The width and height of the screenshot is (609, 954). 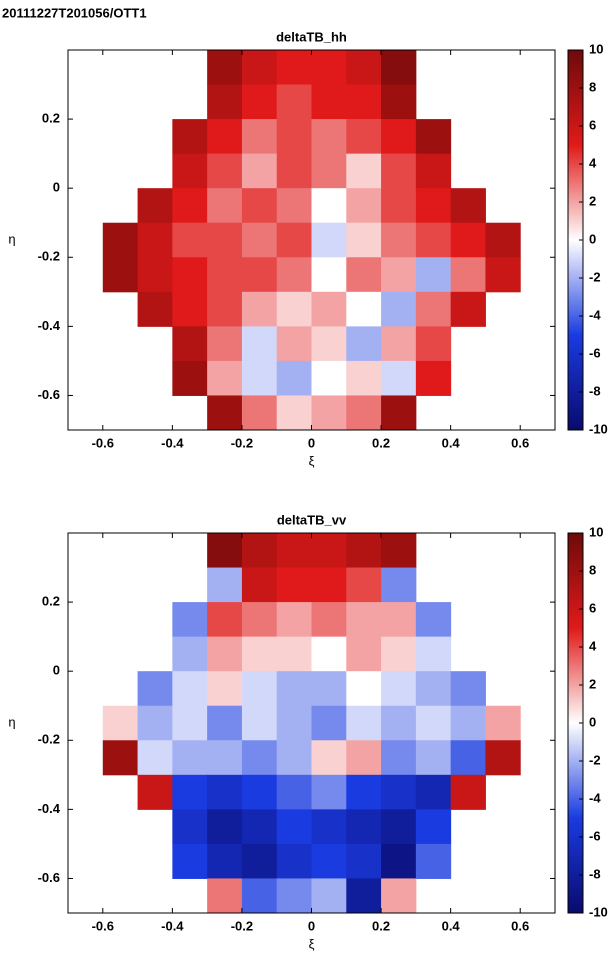 What do you see at coordinates (312, 460) in the screenshot?
I see `x-axis-label: ξ` at bounding box center [312, 460].